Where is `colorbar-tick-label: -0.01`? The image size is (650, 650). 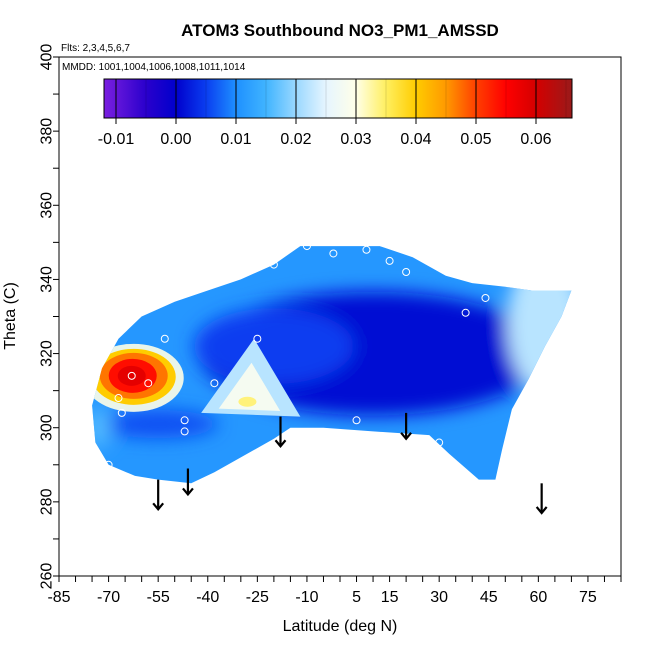
colorbar-tick-label: -0.01 is located at coordinates (116, 139).